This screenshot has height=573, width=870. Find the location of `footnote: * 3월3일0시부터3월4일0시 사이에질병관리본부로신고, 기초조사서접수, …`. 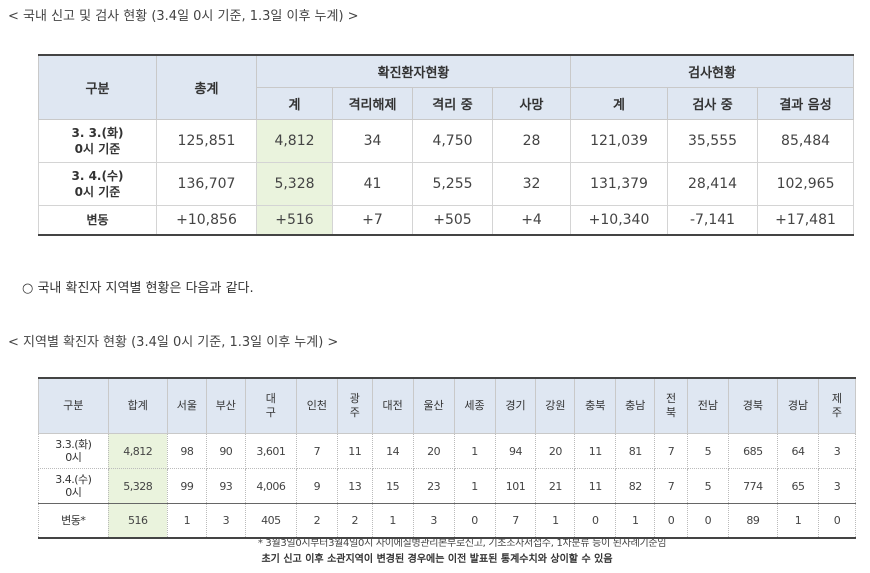

footnote: * 3월3일0시부터3월4일0시 사이에질병관리본부로신고, 기초조사서접수, … is located at coordinates (462, 543).